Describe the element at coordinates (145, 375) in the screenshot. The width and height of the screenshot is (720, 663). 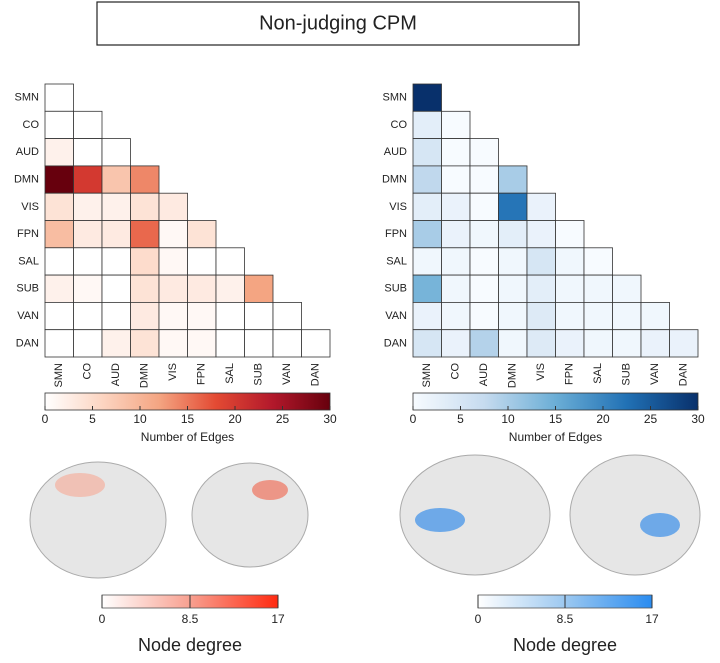
I see `x-tick-label: DMN` at that location.